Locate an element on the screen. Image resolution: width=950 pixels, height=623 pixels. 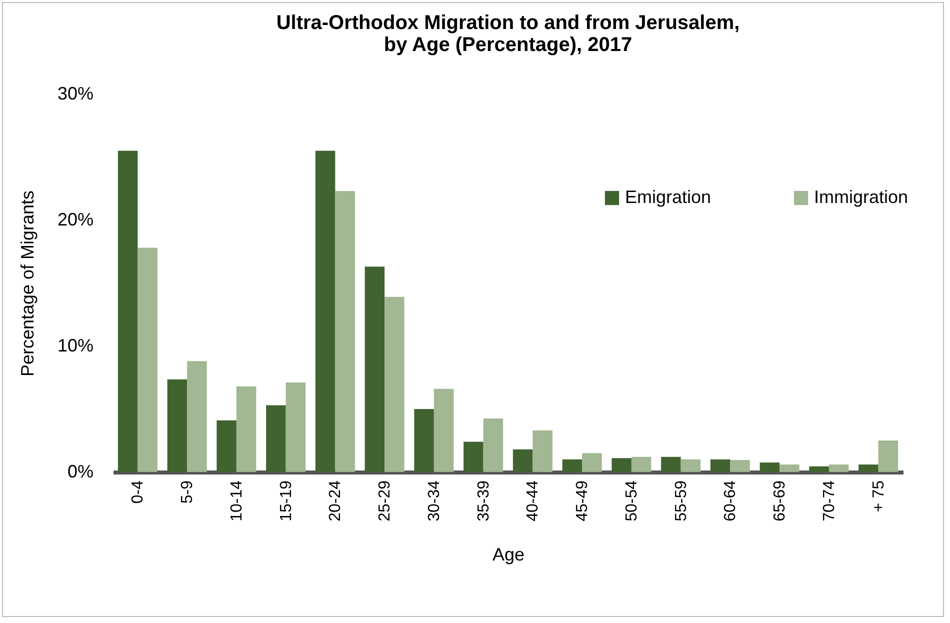
x-tick-label: 45-49 is located at coordinates (583, 501).